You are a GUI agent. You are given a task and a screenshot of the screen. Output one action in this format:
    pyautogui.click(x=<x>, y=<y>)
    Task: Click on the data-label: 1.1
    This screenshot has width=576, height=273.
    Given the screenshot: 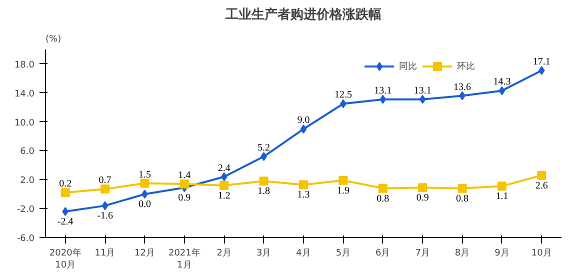 What is the action you would take?
    pyautogui.click(x=502, y=196)
    